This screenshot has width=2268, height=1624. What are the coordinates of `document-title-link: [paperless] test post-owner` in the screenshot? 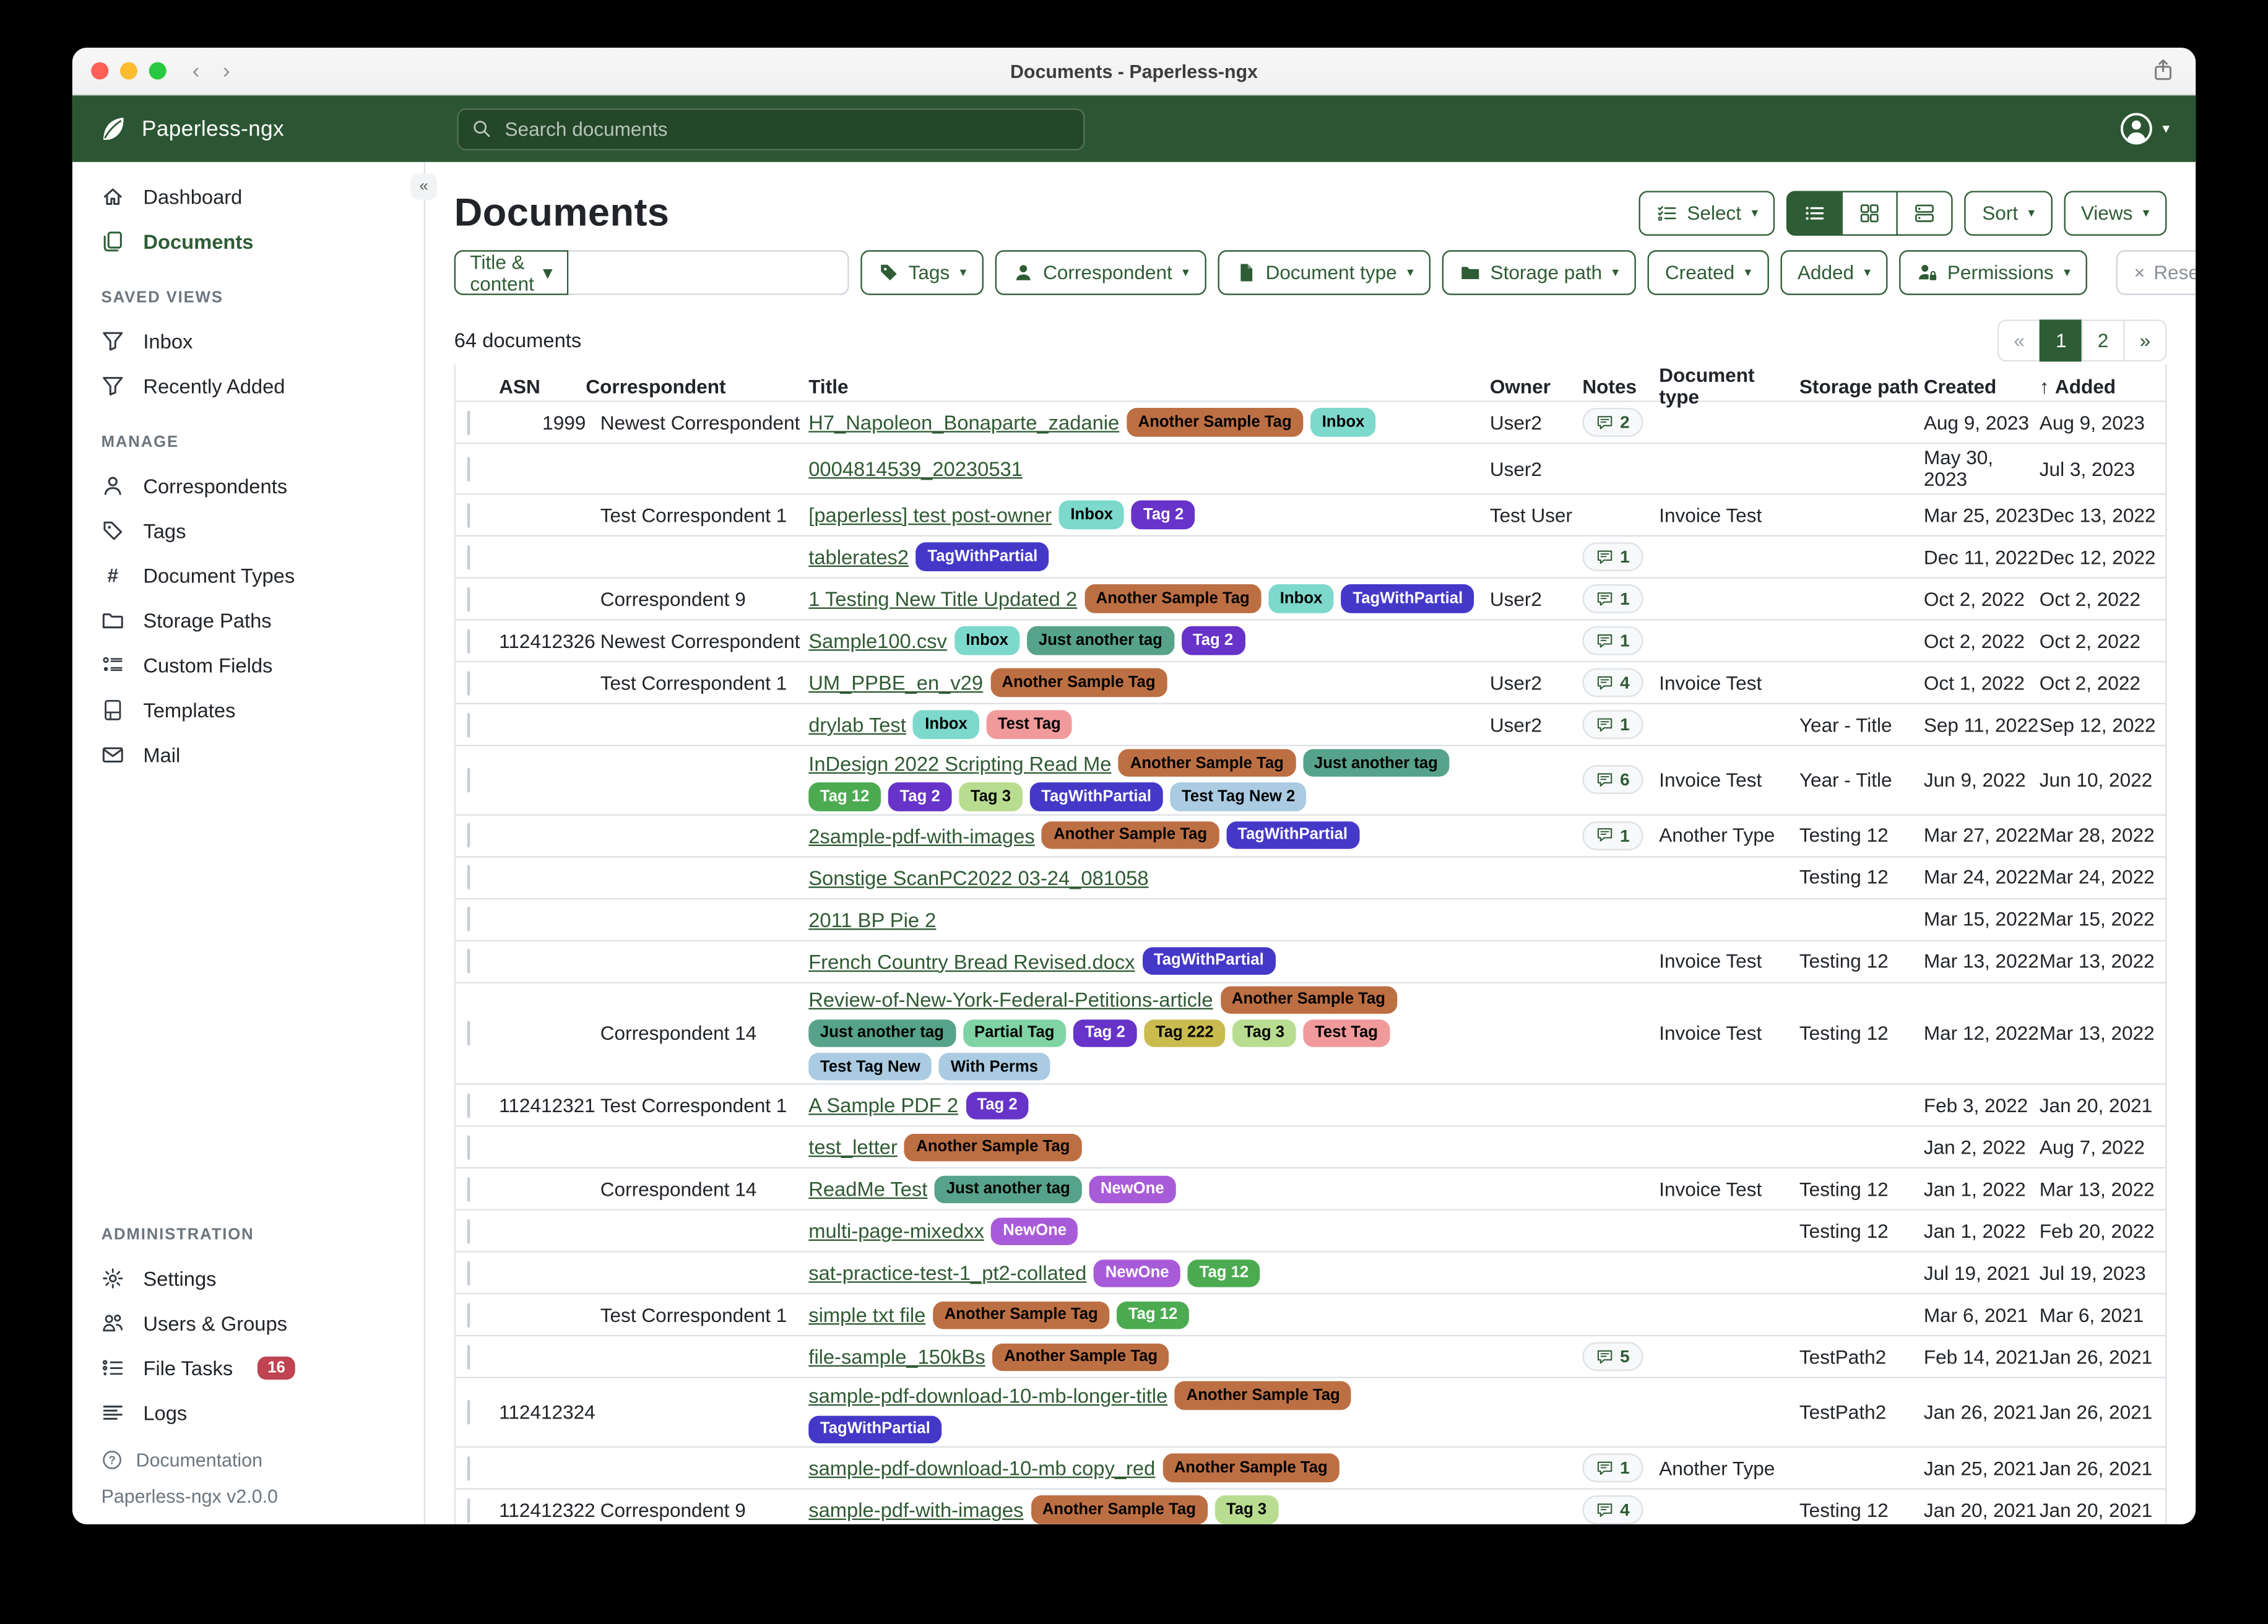 It's located at (930, 515).